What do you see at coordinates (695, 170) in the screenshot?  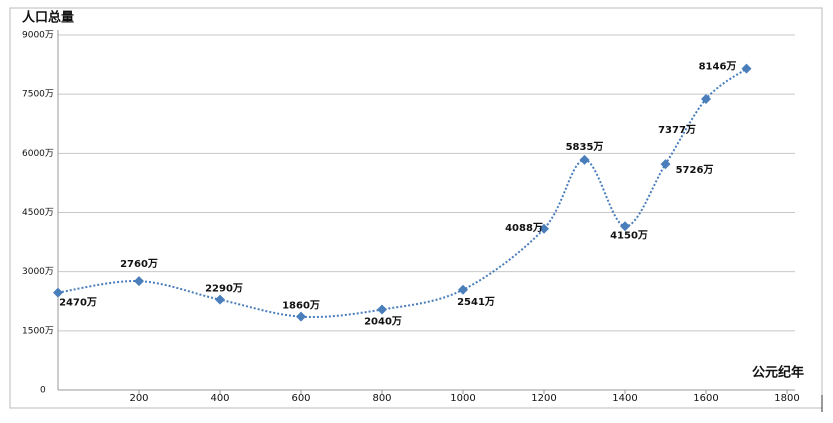 I see `value-label: 5726万` at bounding box center [695, 170].